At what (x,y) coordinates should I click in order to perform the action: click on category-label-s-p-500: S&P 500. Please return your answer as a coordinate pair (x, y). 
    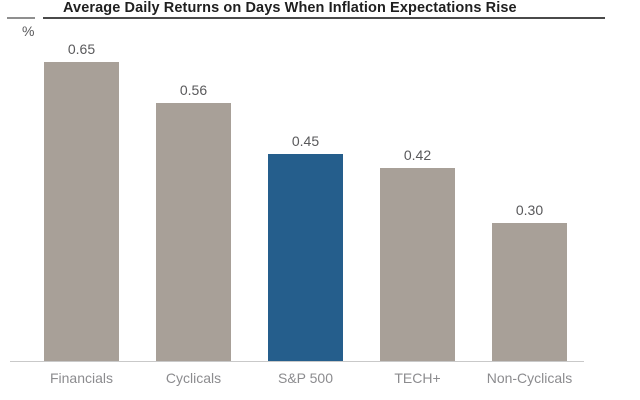
    Looking at the image, I should click on (305, 378).